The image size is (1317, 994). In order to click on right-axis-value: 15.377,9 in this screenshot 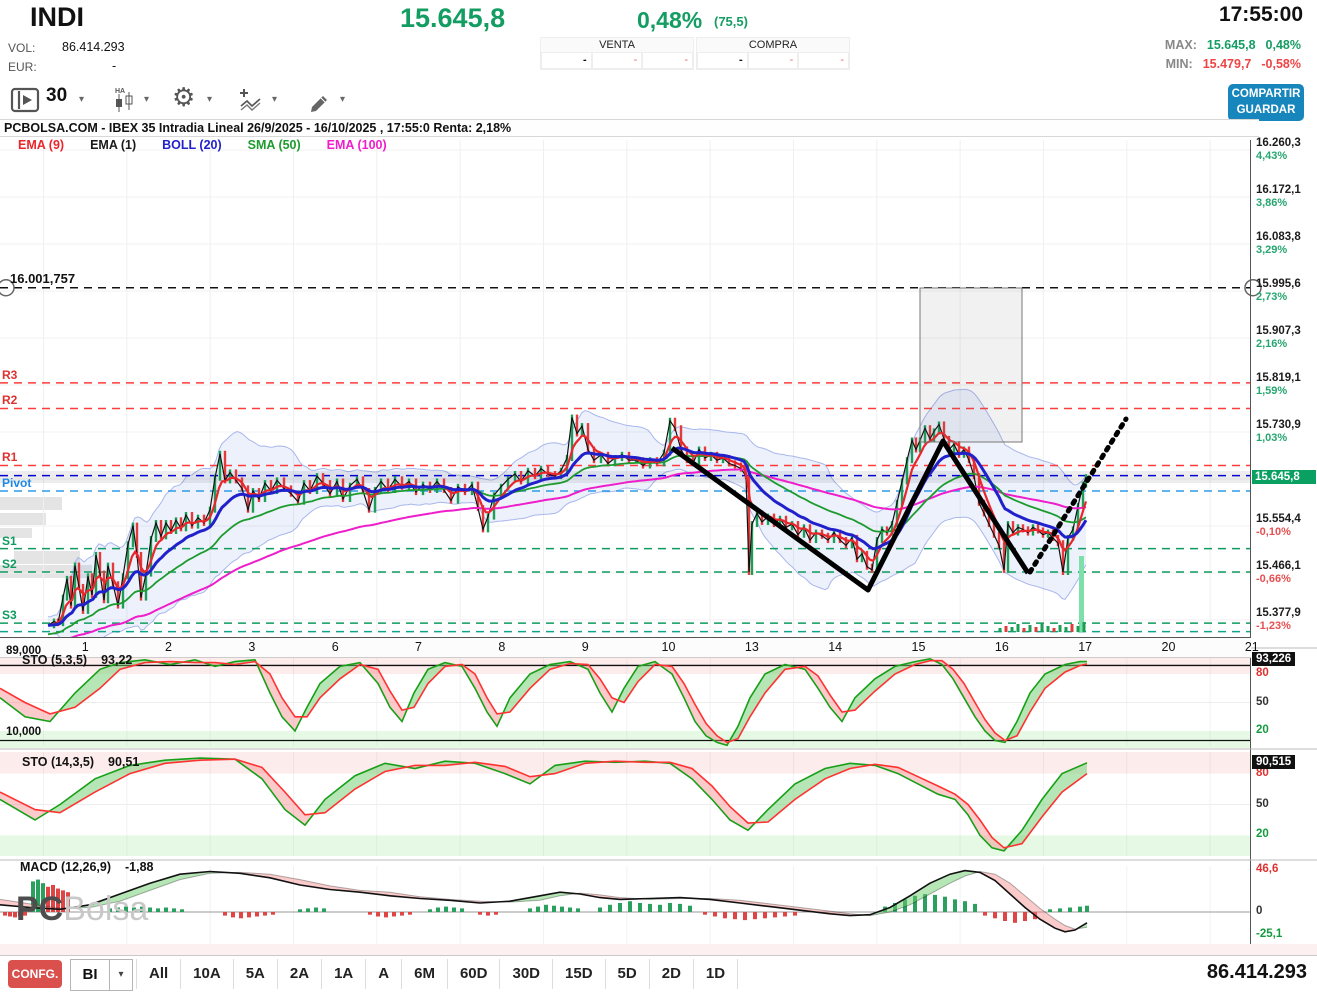, I will do `click(1278, 613)`.